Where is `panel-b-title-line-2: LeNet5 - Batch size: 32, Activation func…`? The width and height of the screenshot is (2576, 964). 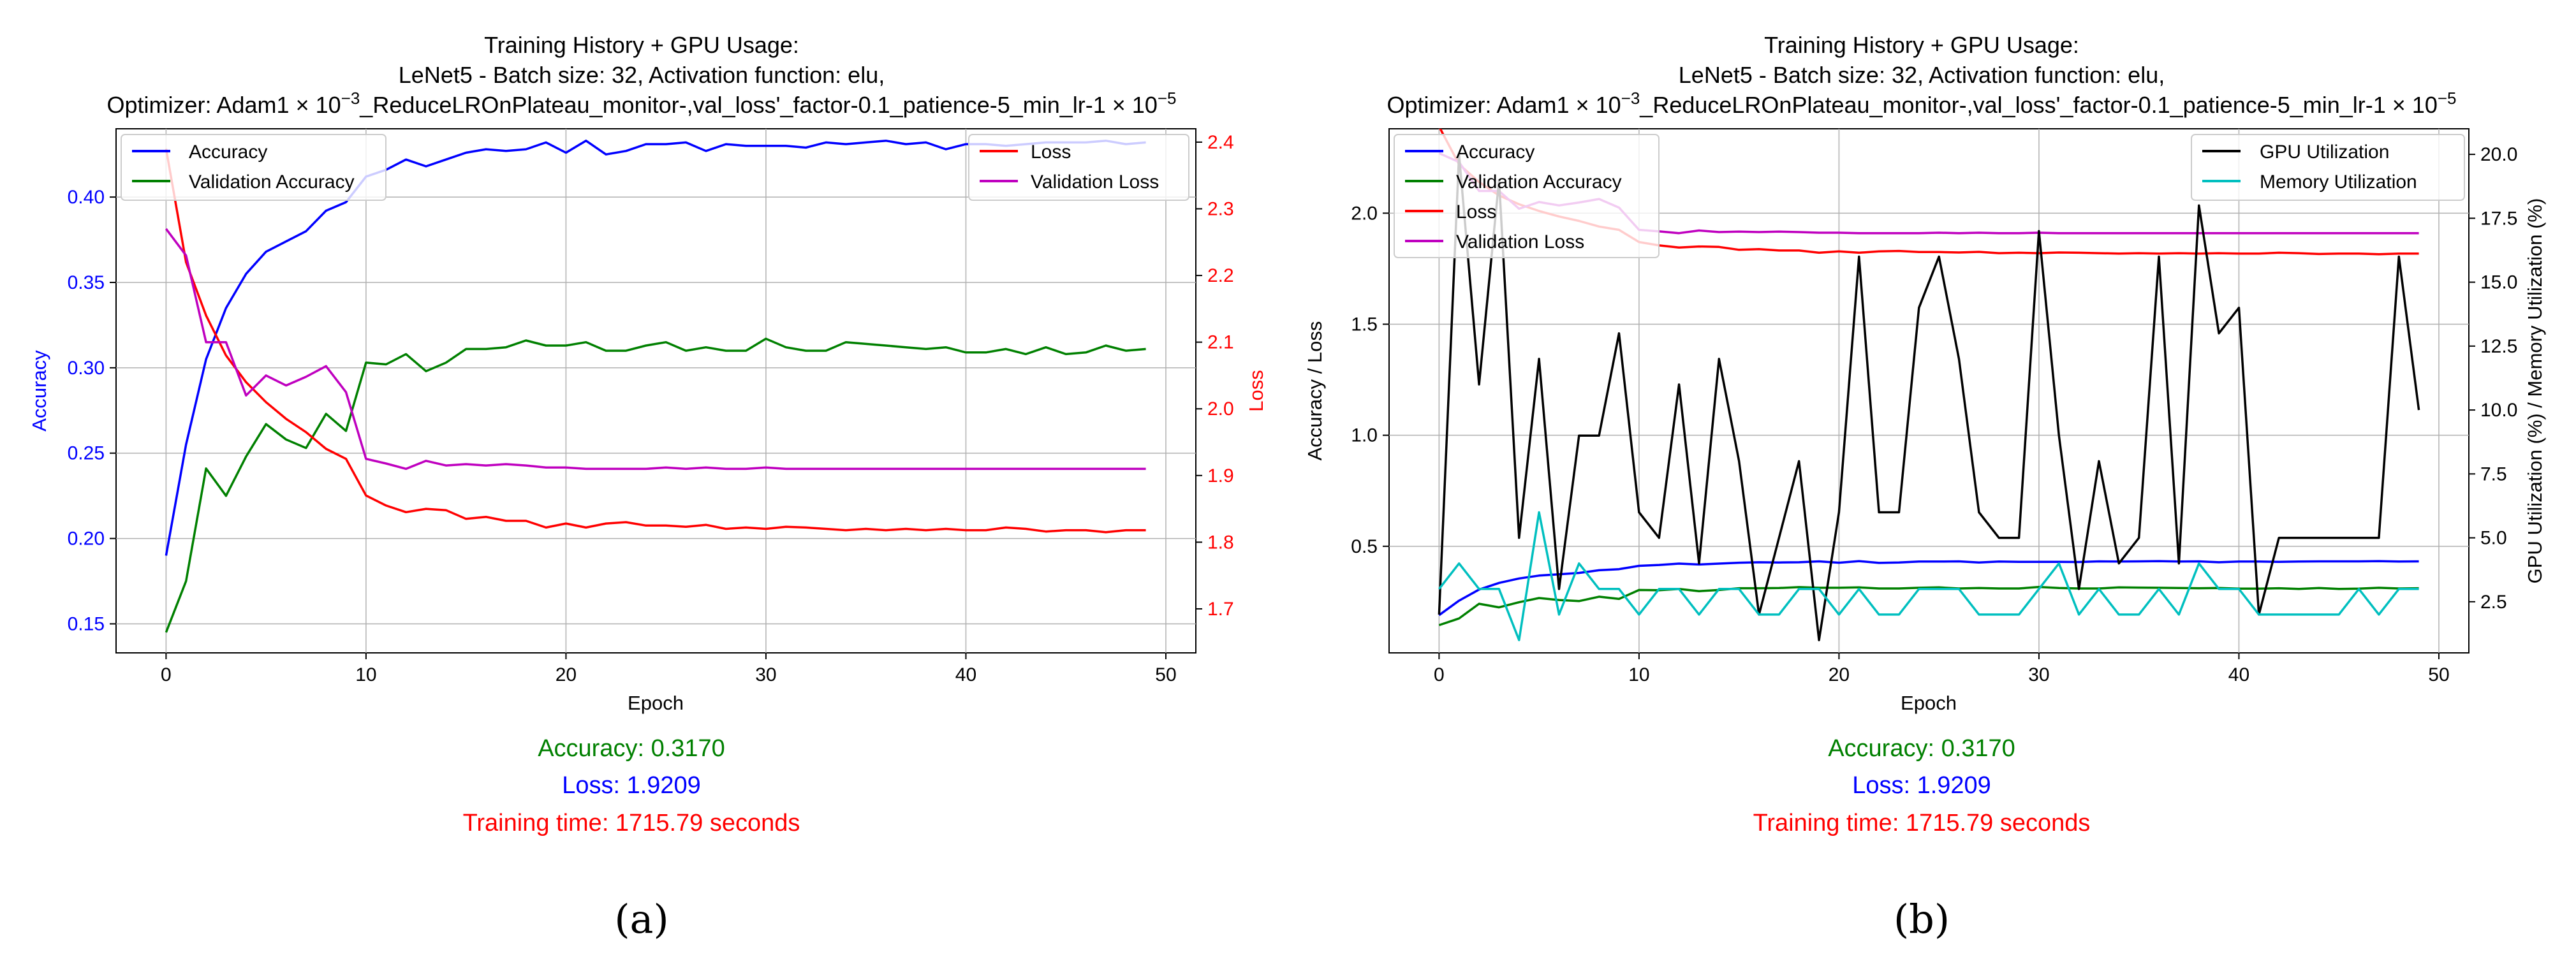
panel-b-title-line-2: LeNet5 - Batch size: 32, Activation func… is located at coordinates (1922, 75).